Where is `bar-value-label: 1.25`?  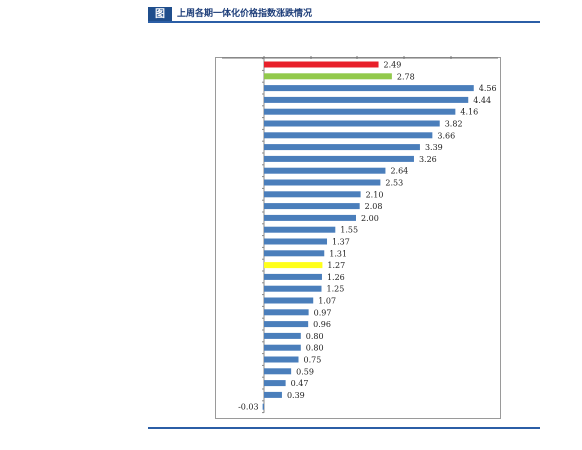 bar-value-label: 1.25 is located at coordinates (336, 289).